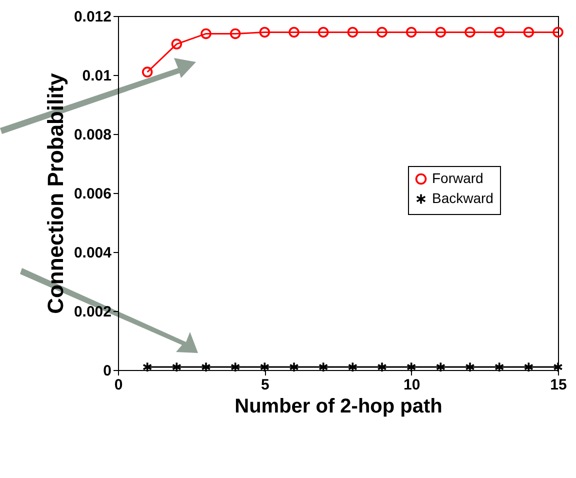  What do you see at coordinates (97, 76) in the screenshot?
I see `y-tick-label: 0.01` at bounding box center [97, 76].